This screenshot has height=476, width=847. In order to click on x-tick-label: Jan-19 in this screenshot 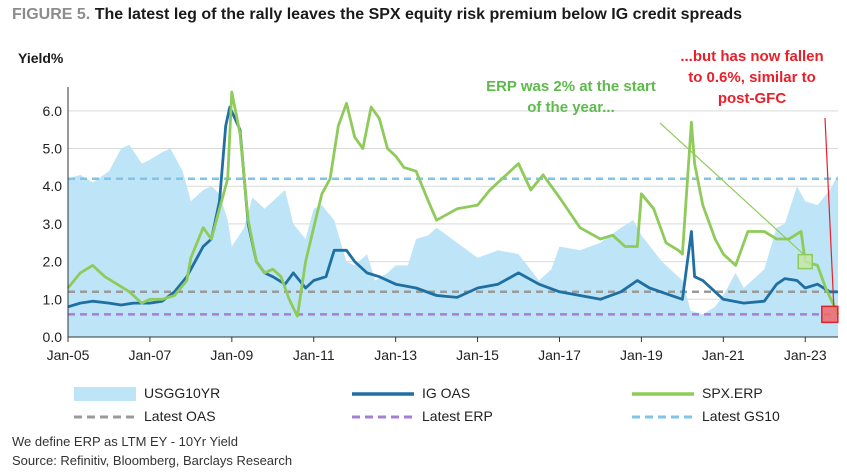, I will do `click(641, 355)`.